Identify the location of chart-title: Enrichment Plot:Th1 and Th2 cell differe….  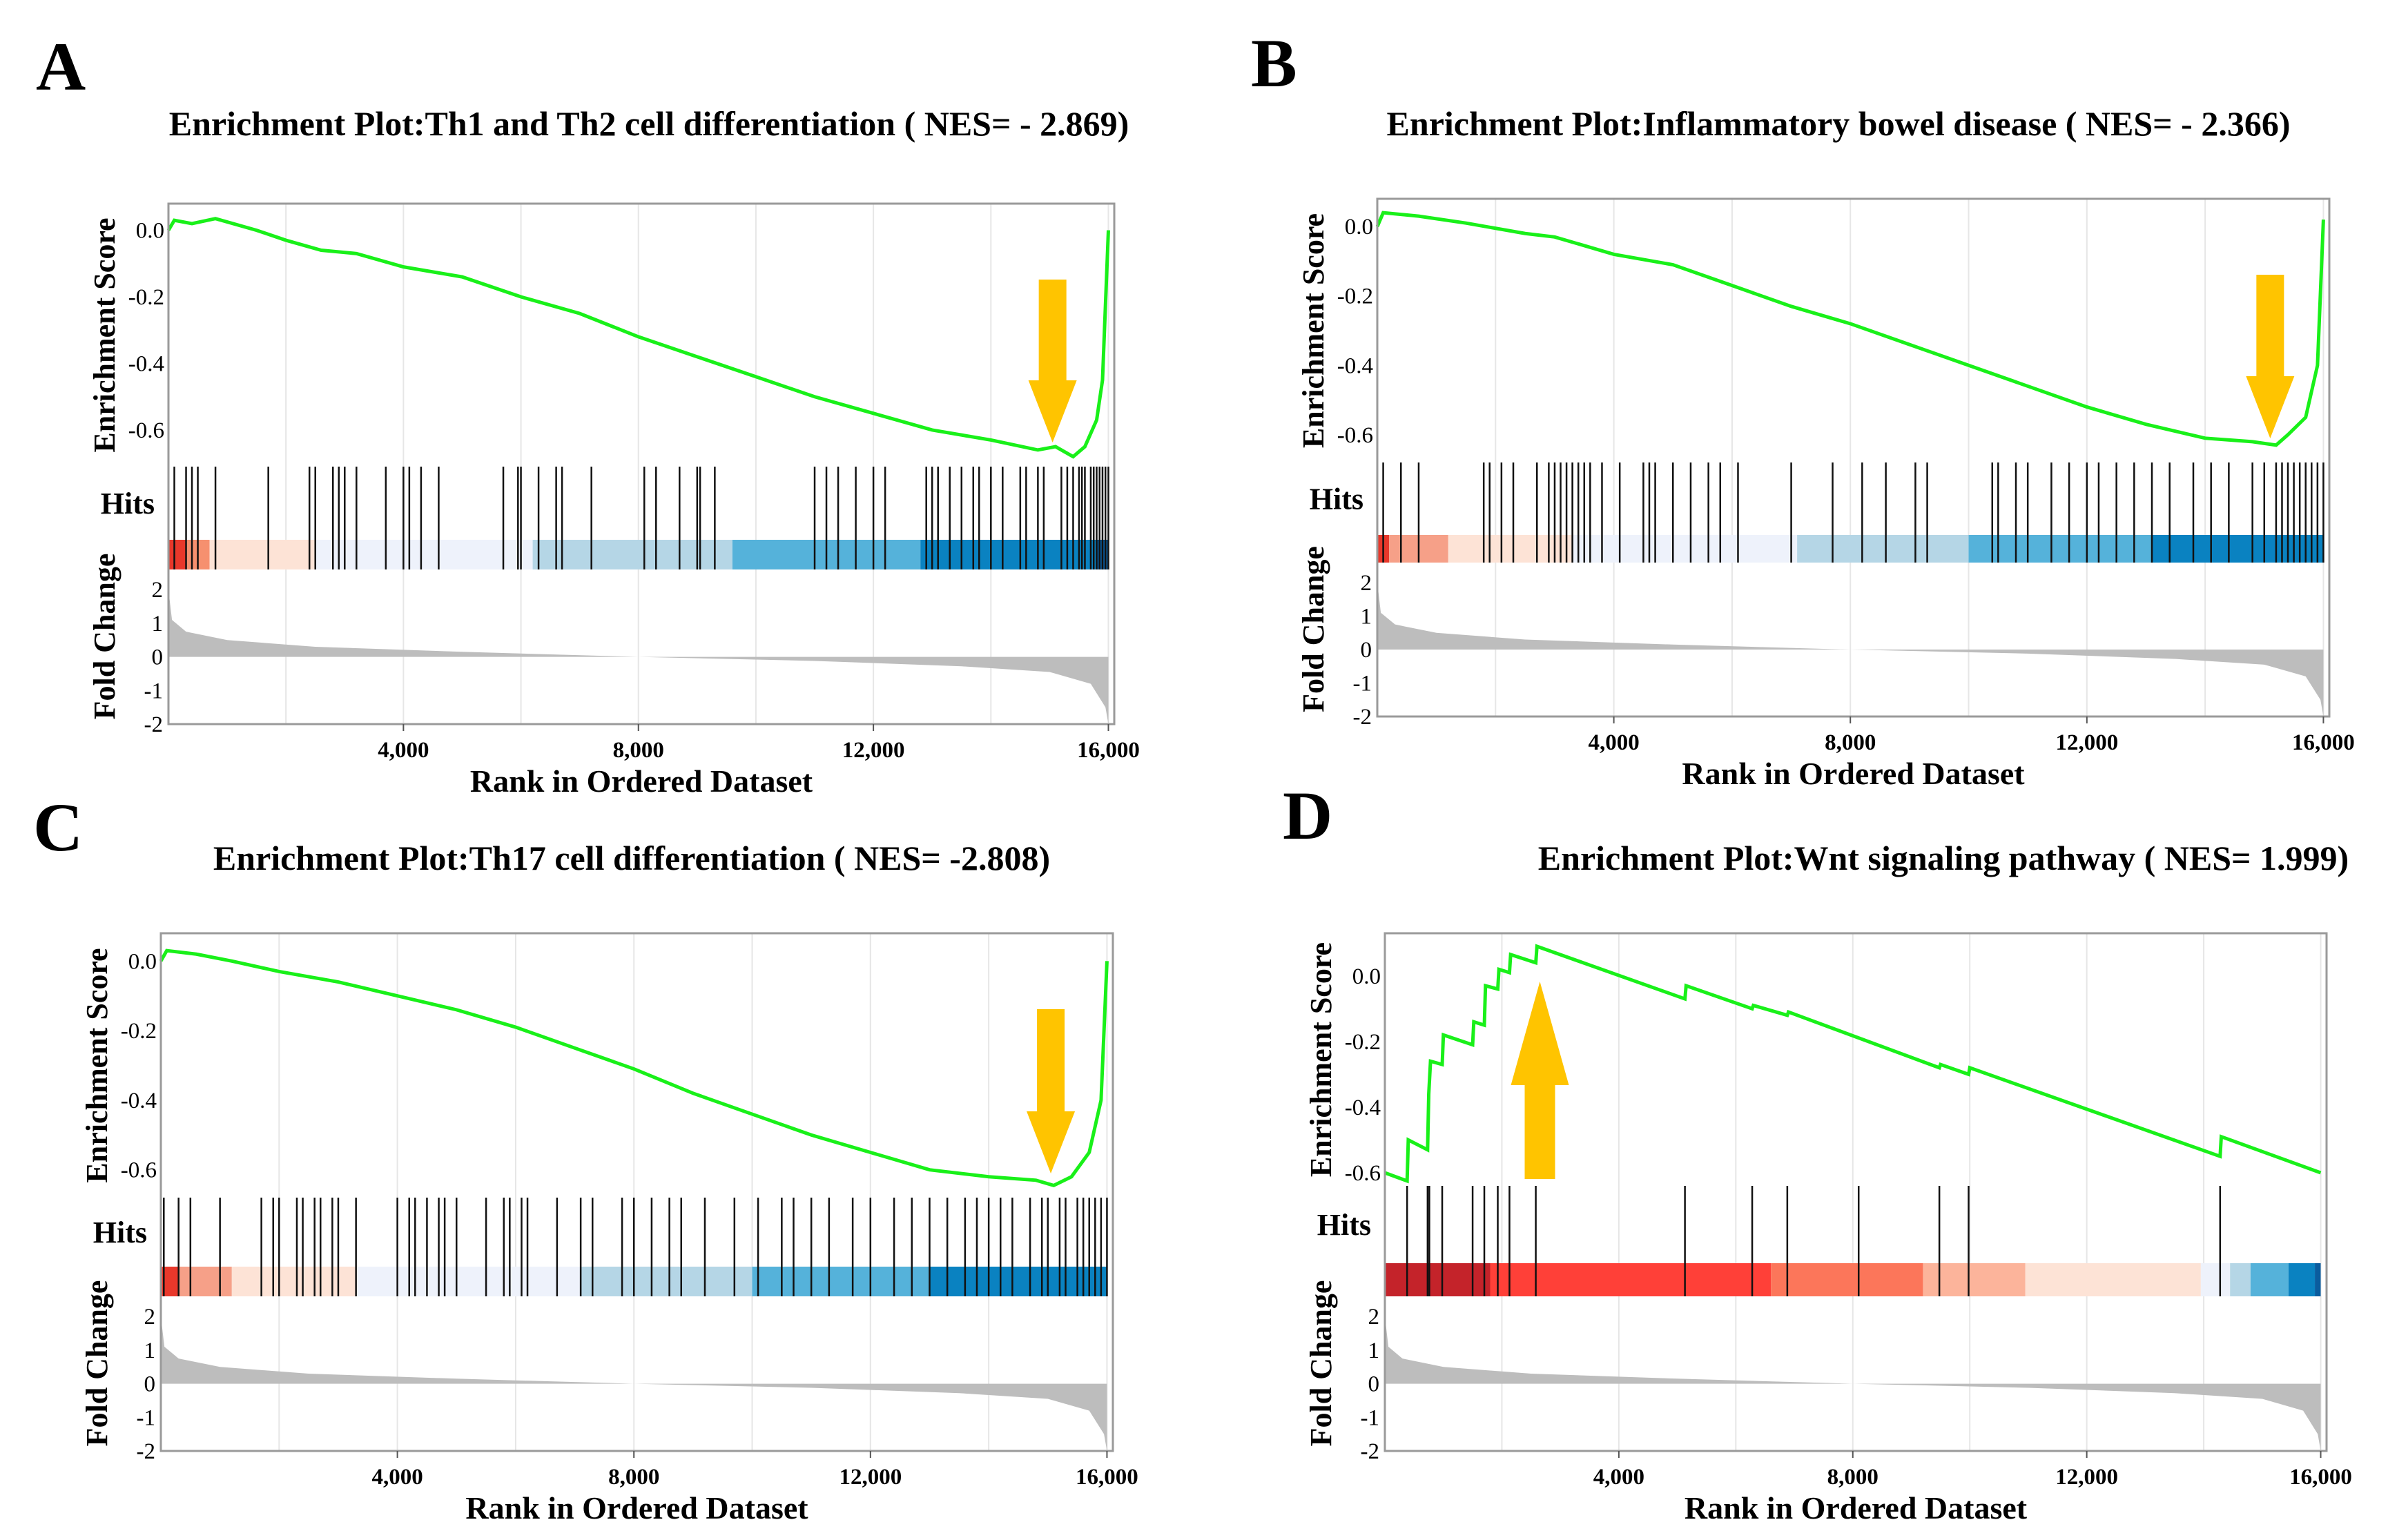
(649, 123).